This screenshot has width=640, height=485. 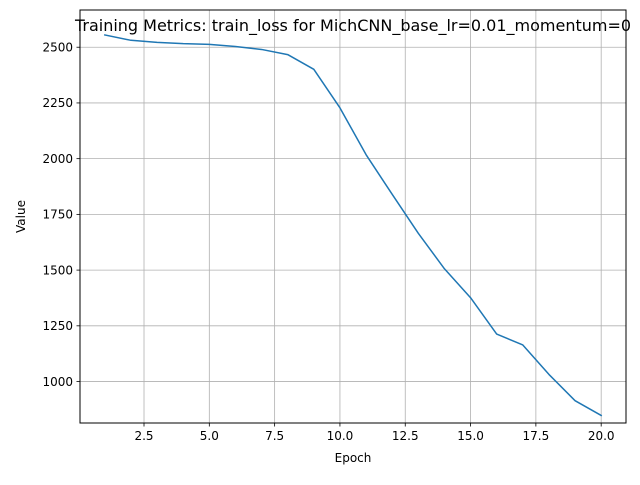 I want to click on y-tick-label: 2000, so click(x=57, y=159).